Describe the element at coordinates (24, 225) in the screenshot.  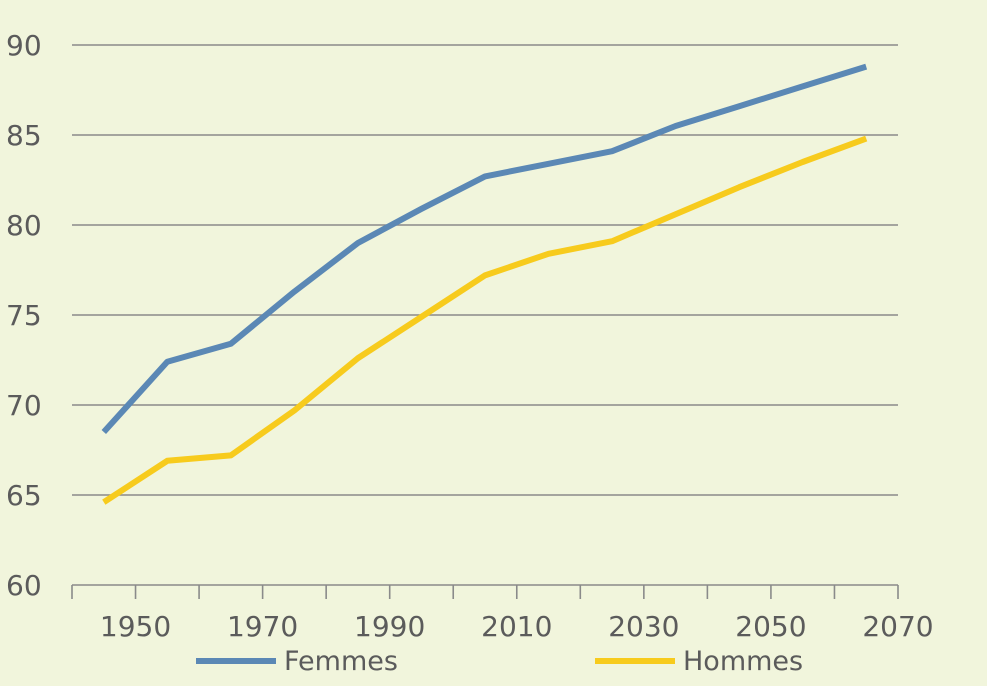
I see `y-tick-label: 80` at that location.